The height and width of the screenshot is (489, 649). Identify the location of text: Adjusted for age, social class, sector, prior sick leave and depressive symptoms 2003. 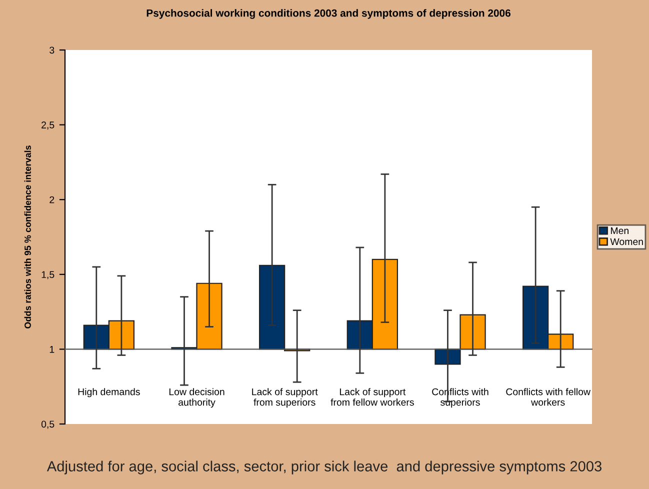
(324, 467).